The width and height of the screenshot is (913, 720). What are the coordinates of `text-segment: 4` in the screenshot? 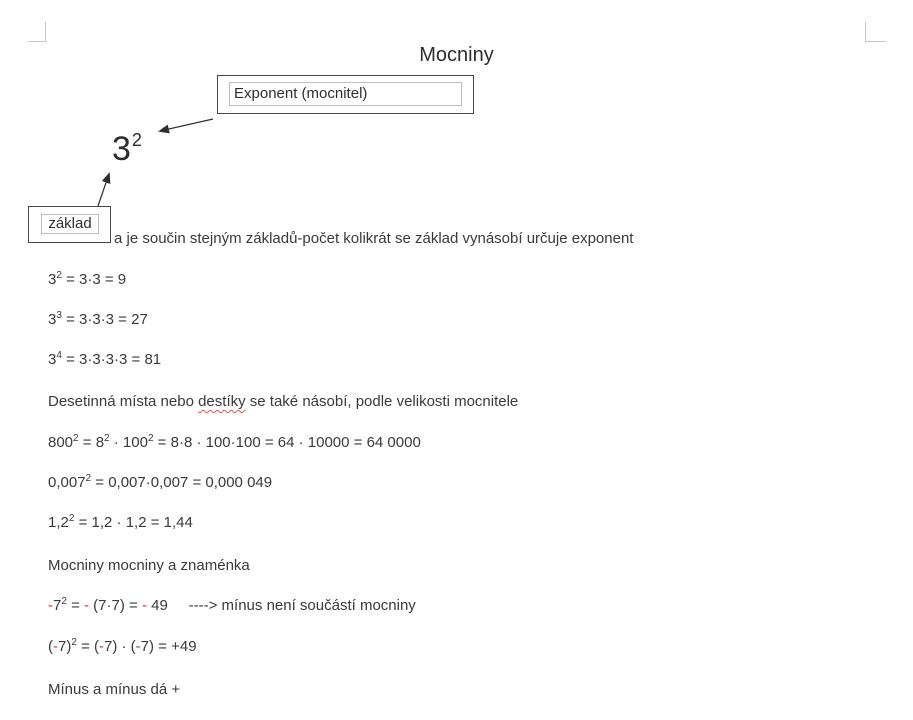 It's located at (59, 355).